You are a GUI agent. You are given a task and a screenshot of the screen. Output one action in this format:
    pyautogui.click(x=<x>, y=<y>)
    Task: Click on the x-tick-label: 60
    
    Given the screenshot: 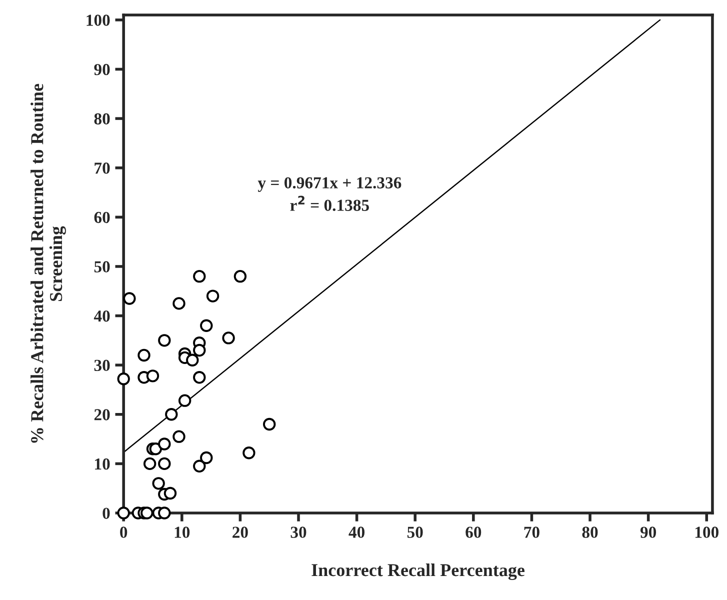 What is the action you would take?
    pyautogui.click(x=474, y=532)
    